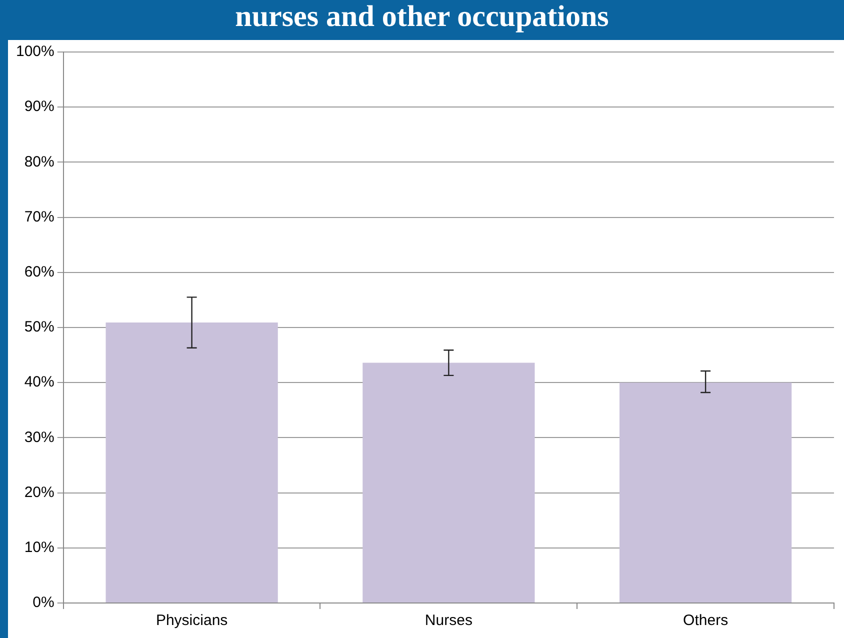 The width and height of the screenshot is (844, 638). I want to click on y-tick-label: 100%, so click(35, 51).